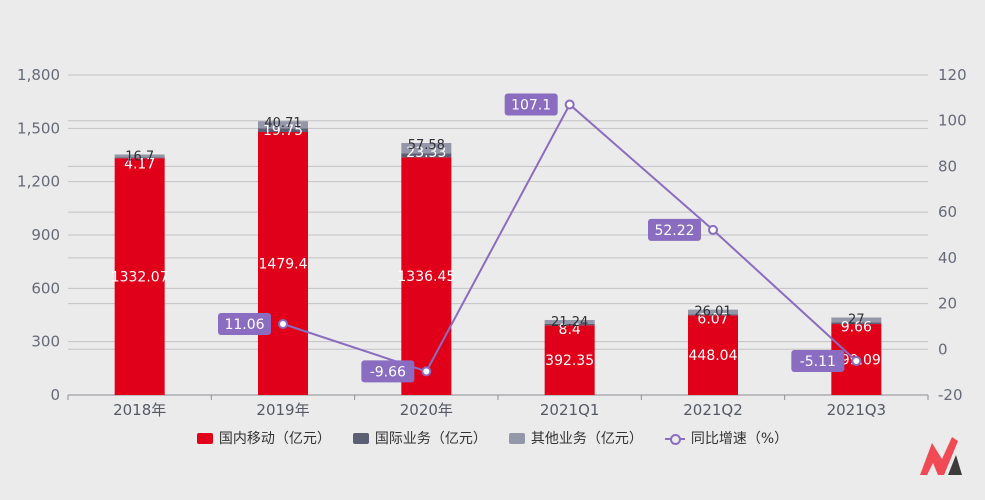 This screenshot has height=500, width=985. Describe the element at coordinates (947, 166) in the screenshot. I see `y-tick-label-right: 80` at that location.